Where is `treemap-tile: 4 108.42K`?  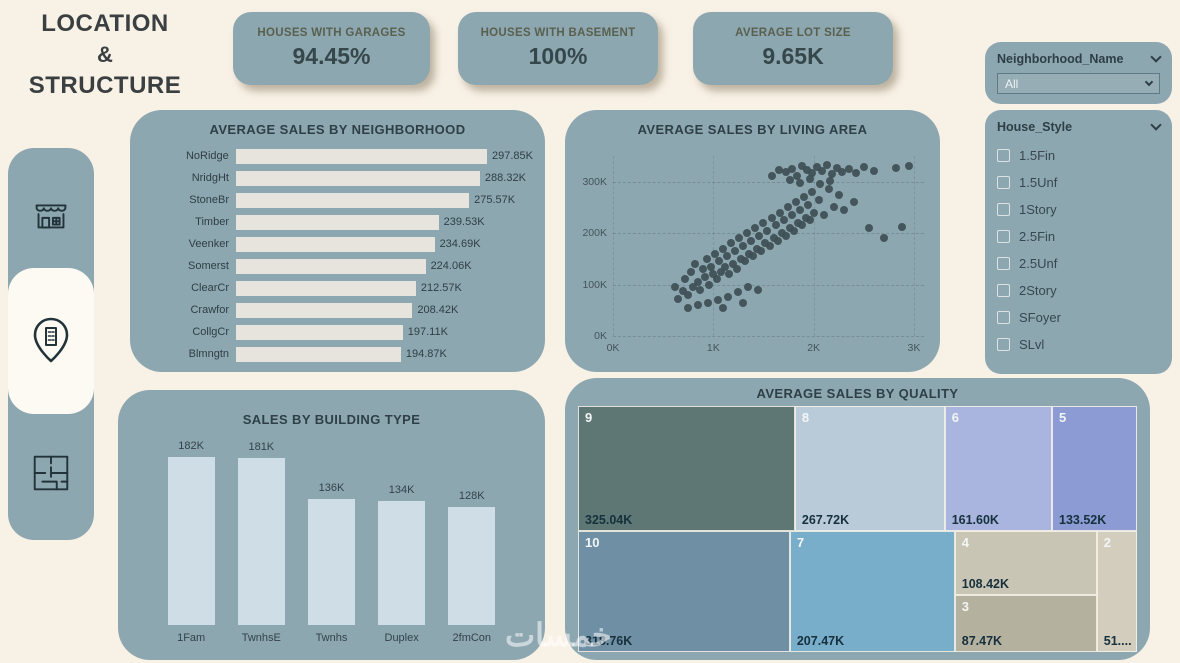 treemap-tile: 4 108.42K is located at coordinates (1025, 563).